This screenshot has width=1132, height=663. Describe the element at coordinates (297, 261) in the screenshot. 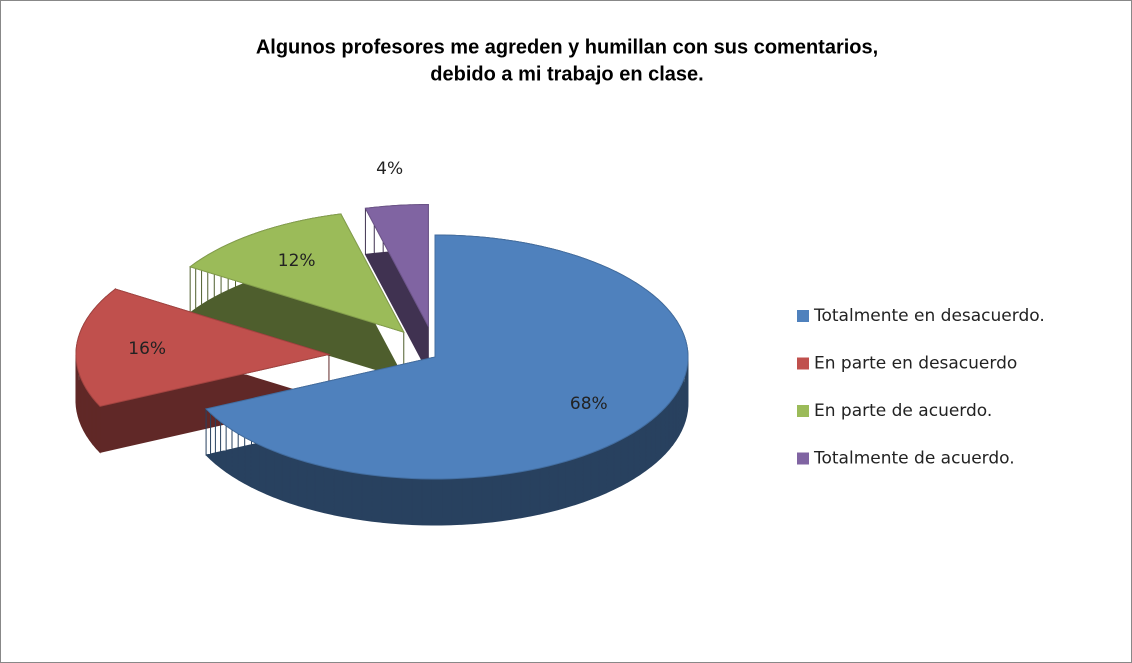

I see `data-label: 12%` at that location.